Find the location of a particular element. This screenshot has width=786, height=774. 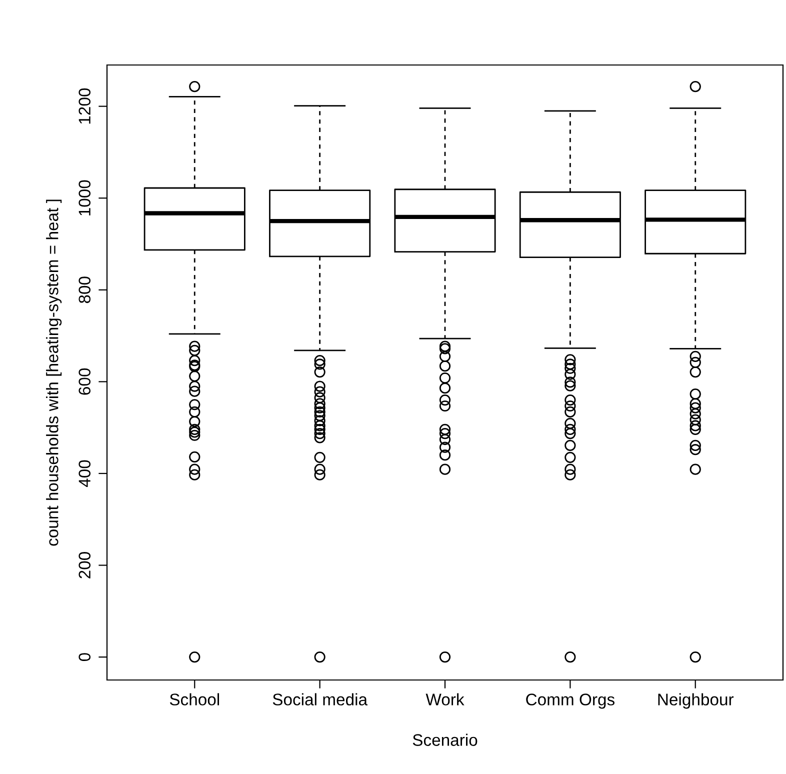

y-tick-label: 400 is located at coordinates (84, 473).